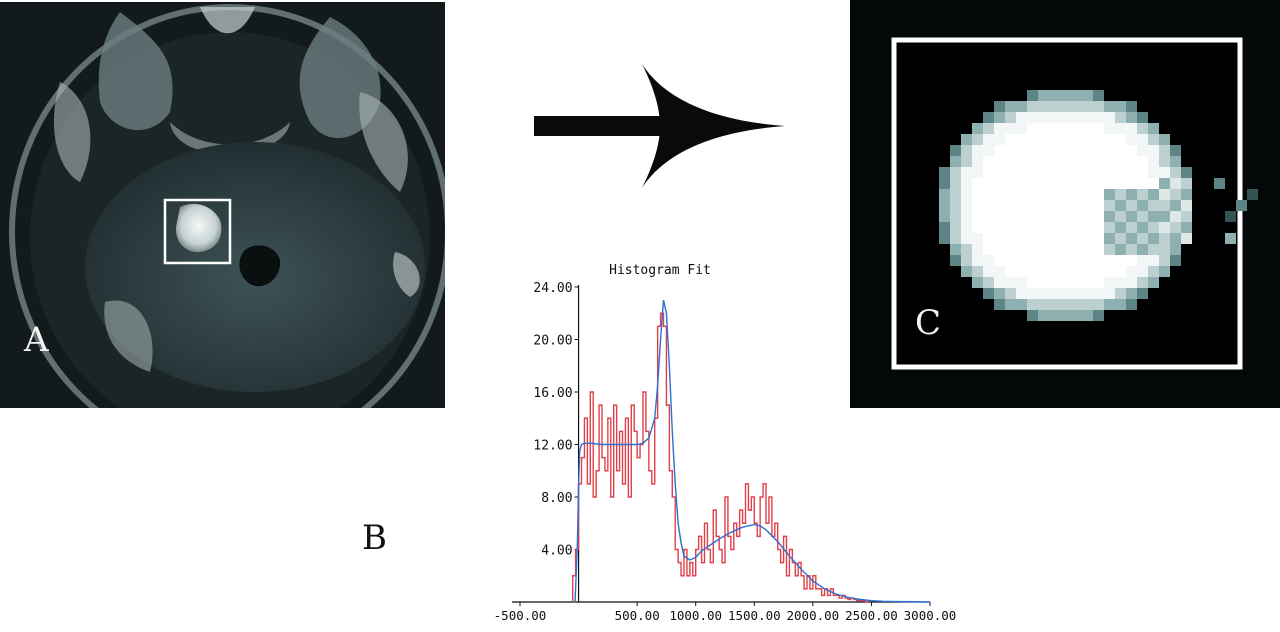  Describe the element at coordinates (374, 538) in the screenshot. I see `panel-b-label: B` at that location.